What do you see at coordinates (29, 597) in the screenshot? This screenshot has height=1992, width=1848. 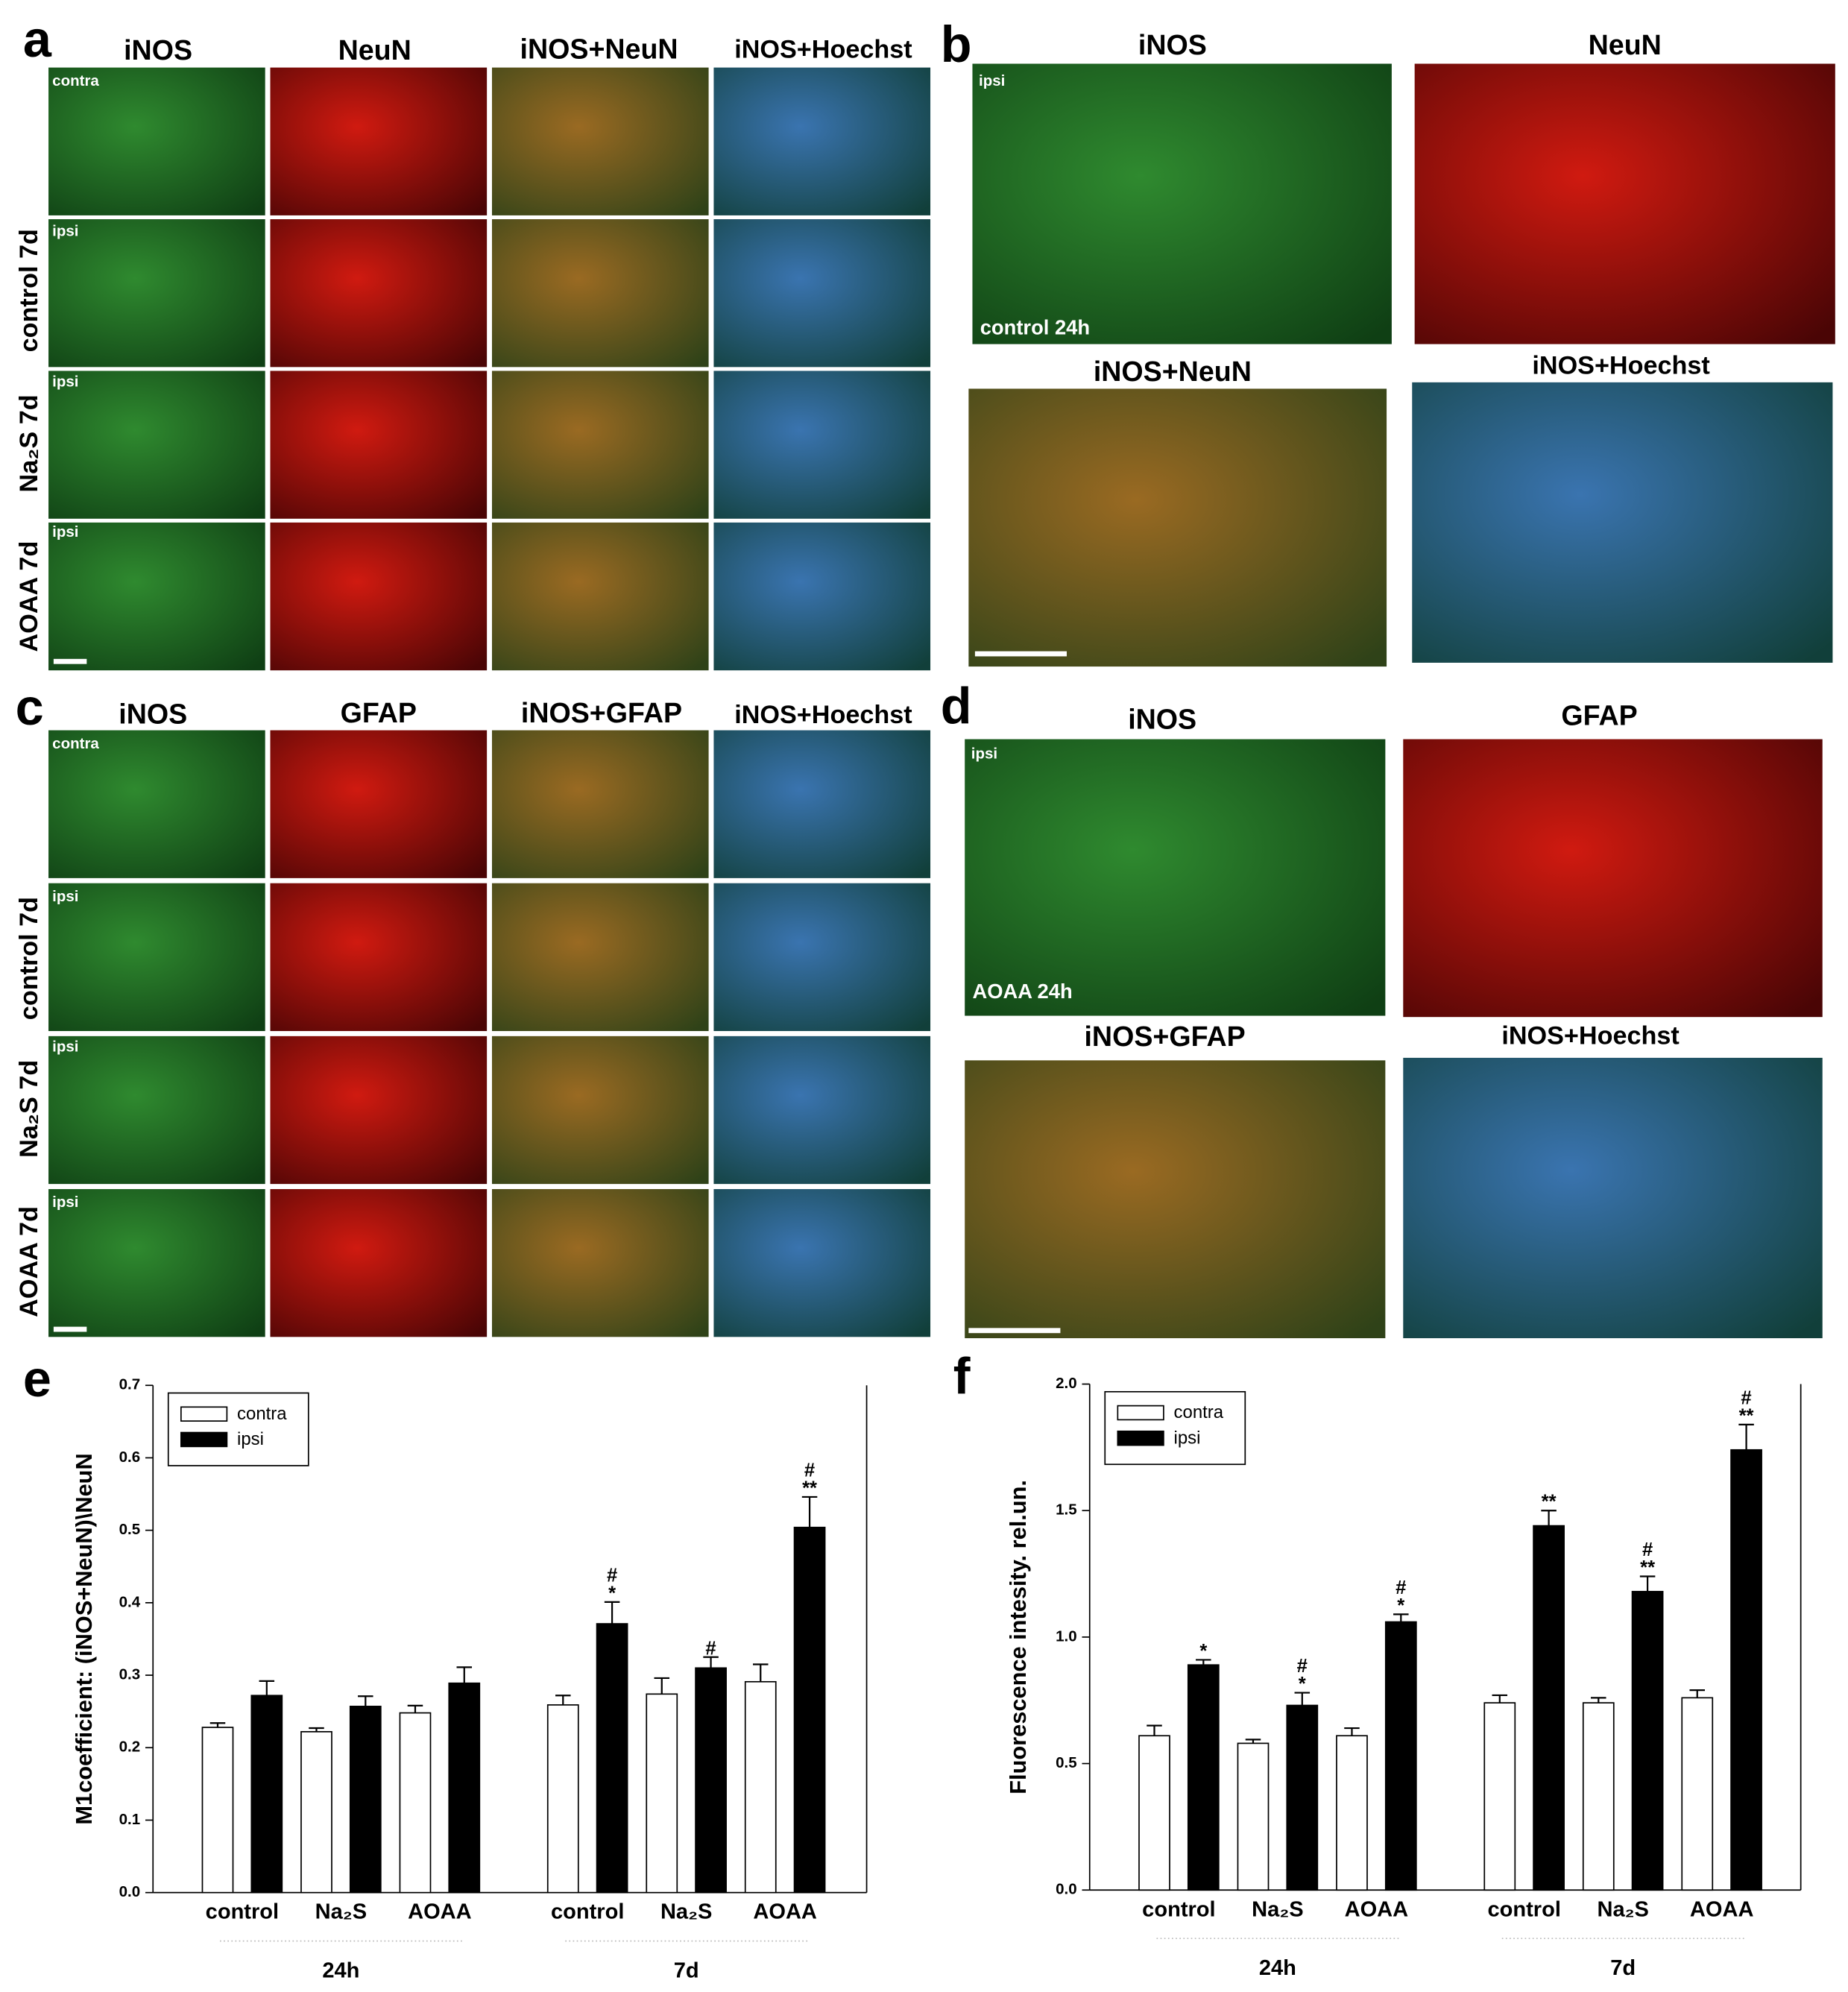 I see `row-label: AOAA 7d` at bounding box center [29, 597].